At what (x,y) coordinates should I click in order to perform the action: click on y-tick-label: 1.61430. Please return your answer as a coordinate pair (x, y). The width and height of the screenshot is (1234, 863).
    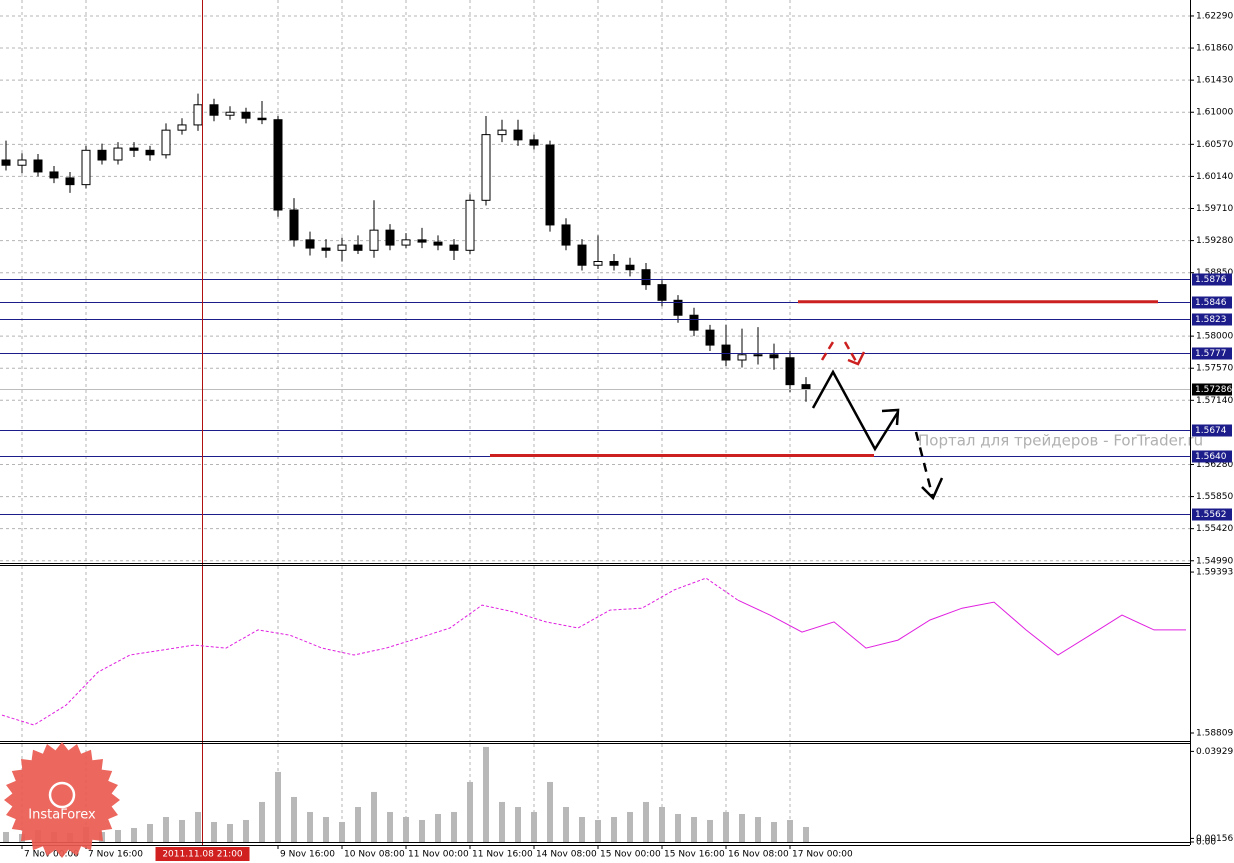
    Looking at the image, I should click on (1214, 81).